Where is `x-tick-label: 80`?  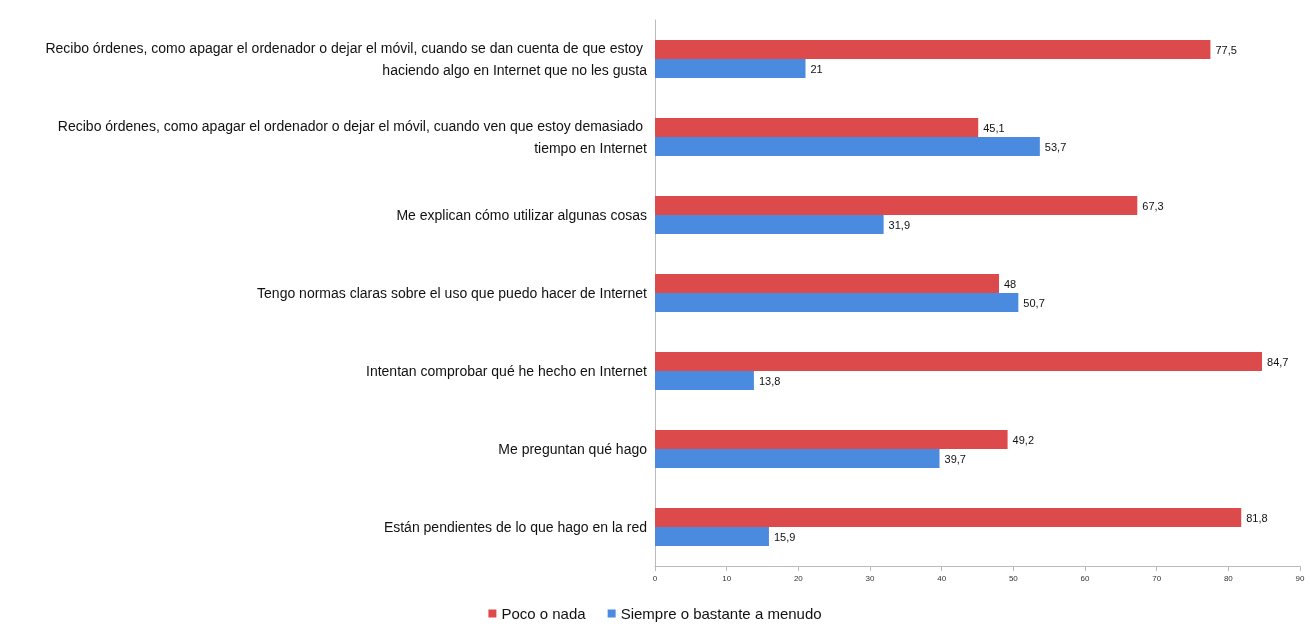
x-tick-label: 80 is located at coordinates (1228, 578).